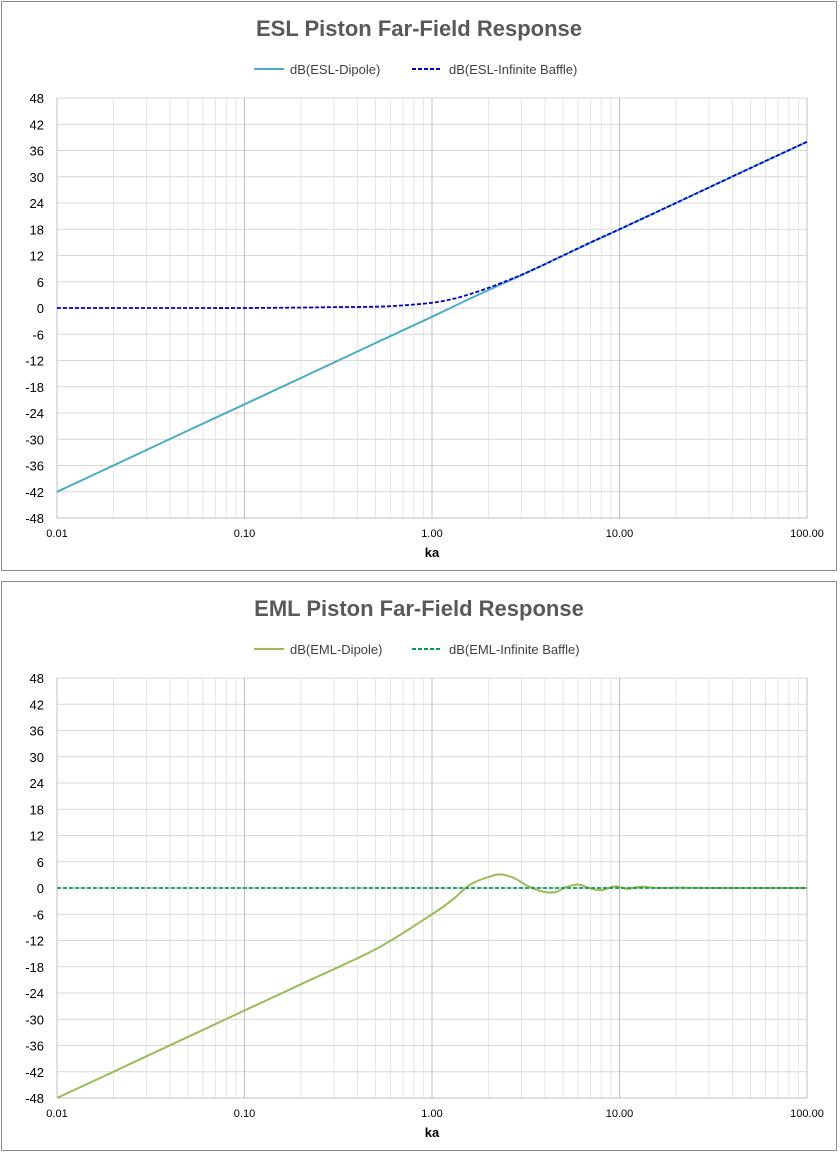 Image resolution: width=840 pixels, height=1153 pixels. Describe the element at coordinates (513, 69) in the screenshot. I see `legend-entry-1: dB(ESL-Infinite Baffle)` at that location.